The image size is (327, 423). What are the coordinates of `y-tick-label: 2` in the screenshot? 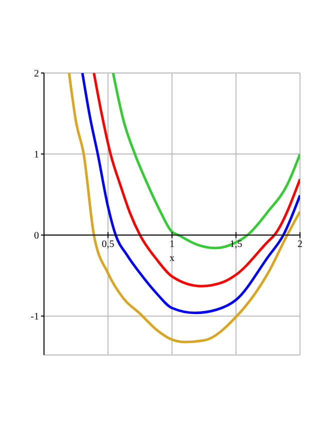 It's located at (36, 74).